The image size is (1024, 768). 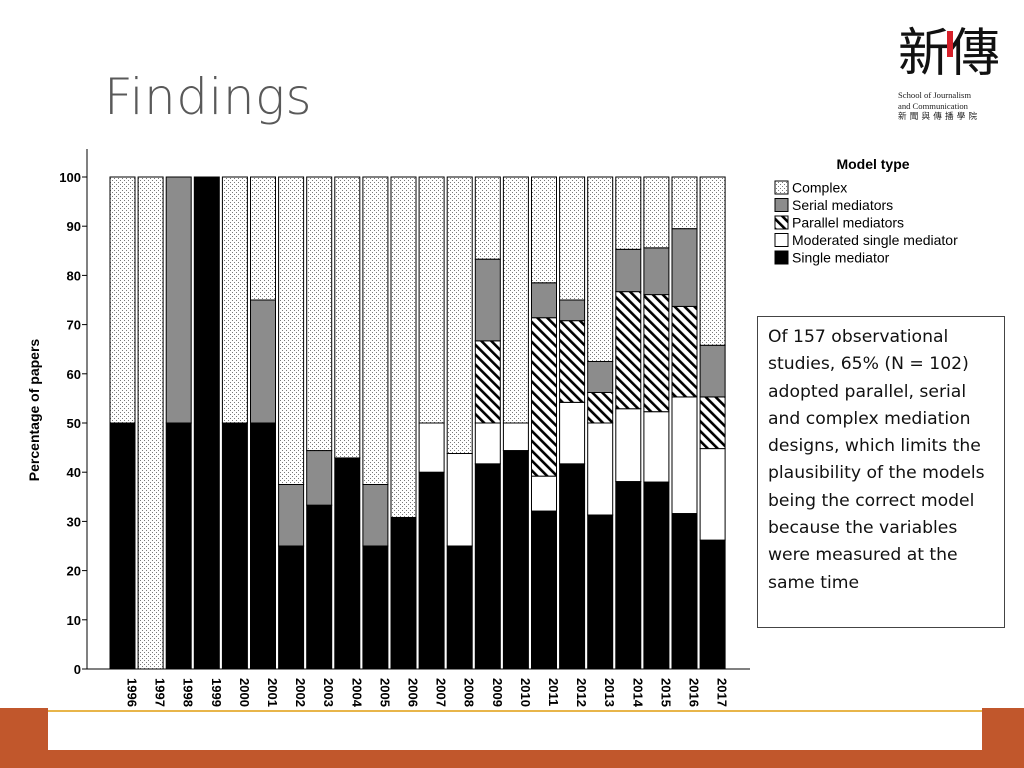 I want to click on y-tick-label: 80, so click(x=74, y=275).